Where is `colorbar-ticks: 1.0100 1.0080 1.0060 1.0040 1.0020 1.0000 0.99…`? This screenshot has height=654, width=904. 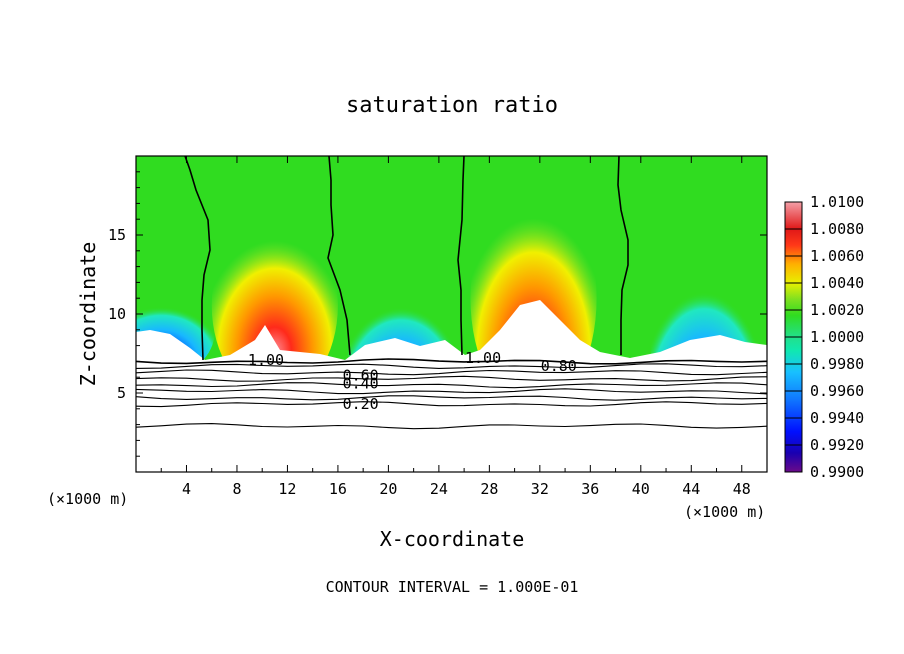
colorbar-ticks: 1.0100 1.0080 1.0060 1.0040 1.0020 1.0000 0.99… is located at coordinates (824, 337).